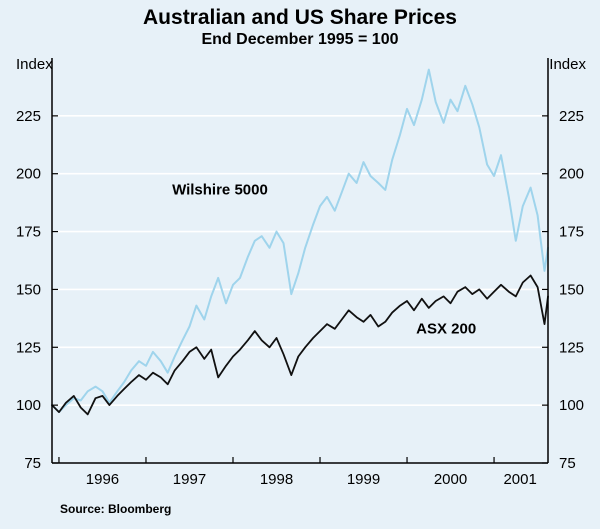  Describe the element at coordinates (28, 289) in the screenshot. I see `y-tick-label-left: 150` at that location.